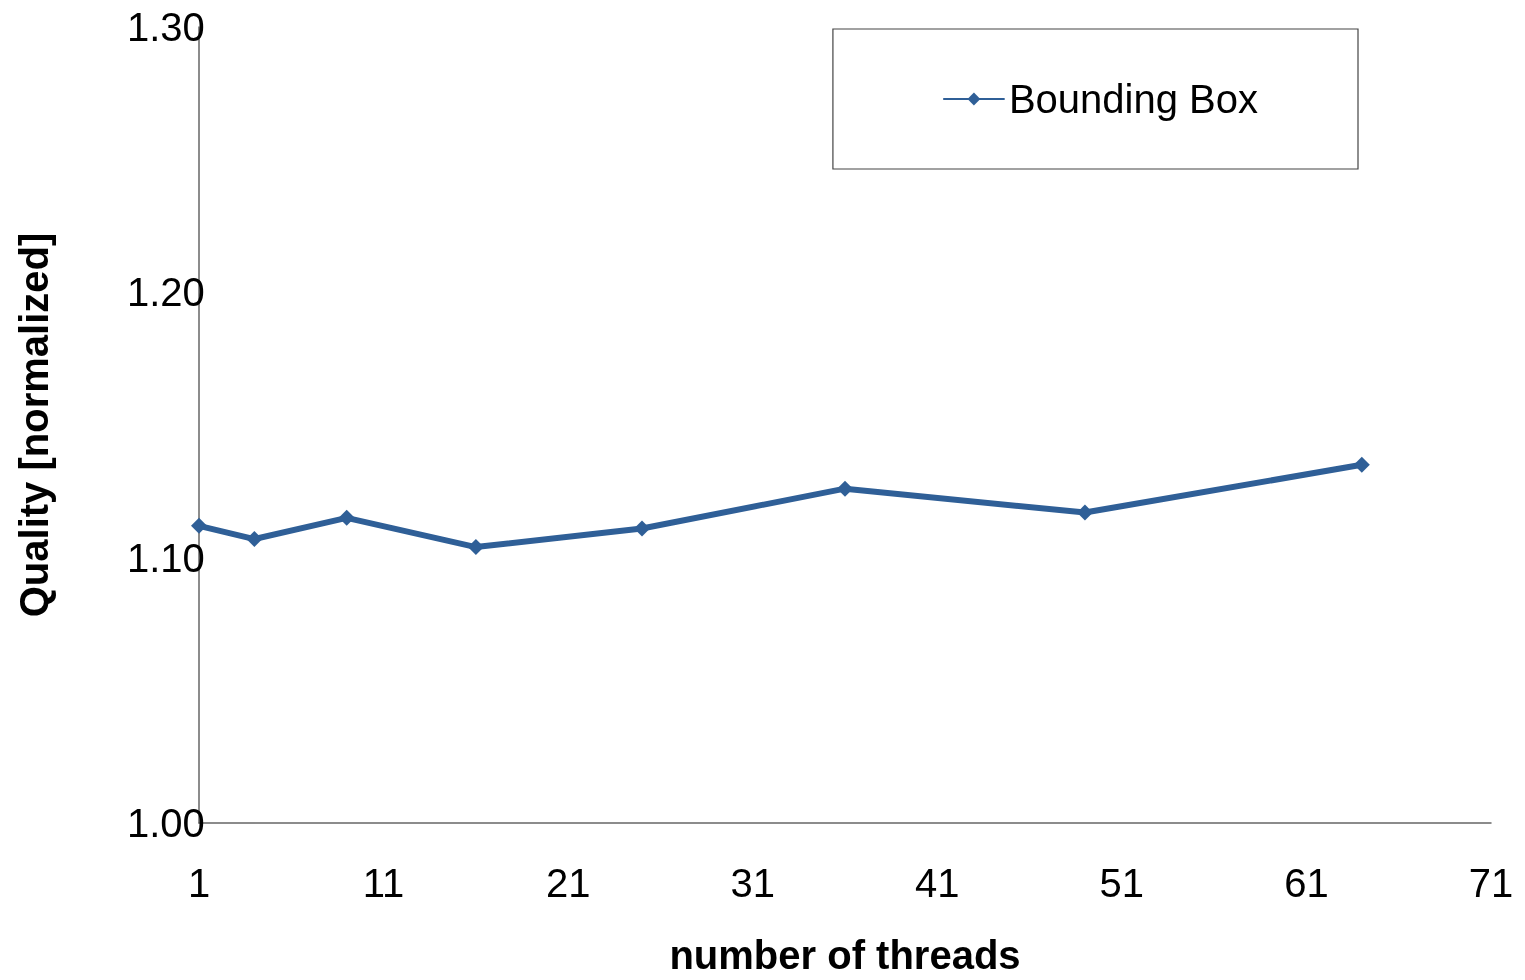  What do you see at coordinates (1133, 99) in the screenshot?
I see `legend-label: Bounding Box` at bounding box center [1133, 99].